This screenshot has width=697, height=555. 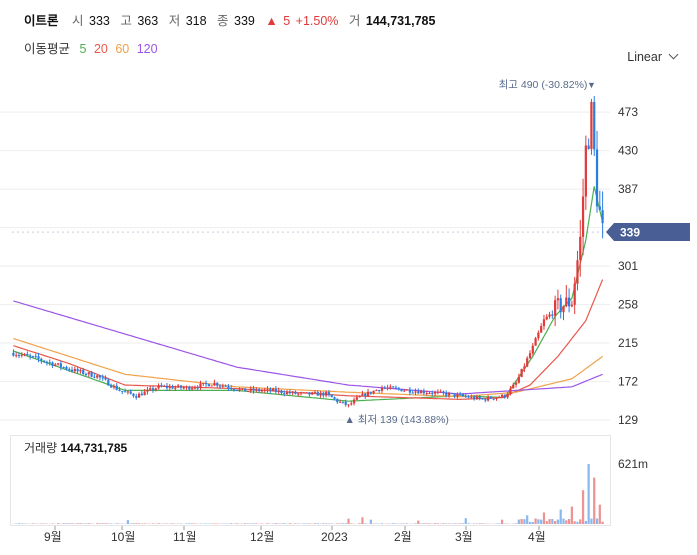 I want to click on high-annotation-label: 최고 490 (-30.82%), so click(x=543, y=85).